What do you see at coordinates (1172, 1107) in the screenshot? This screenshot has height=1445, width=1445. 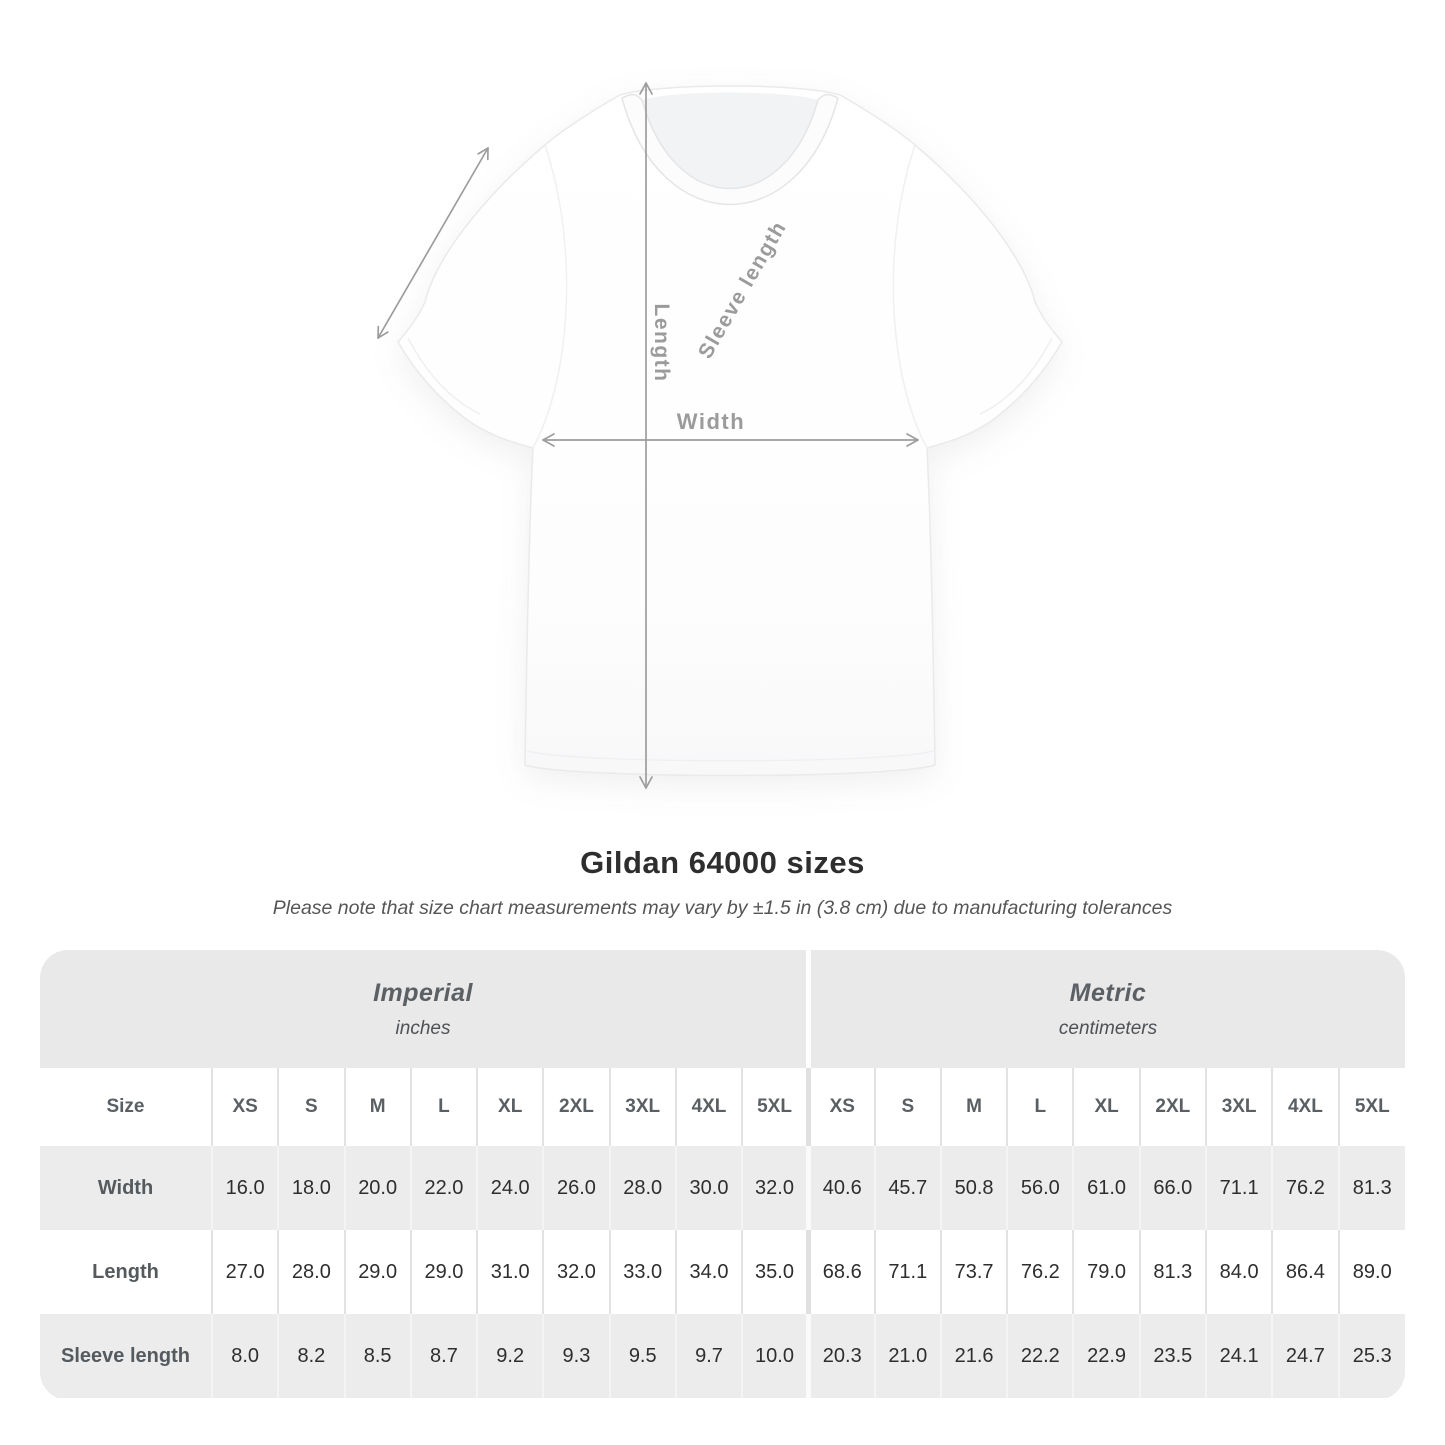 I see `size-col-metric-2xl: 2XL` at bounding box center [1172, 1107].